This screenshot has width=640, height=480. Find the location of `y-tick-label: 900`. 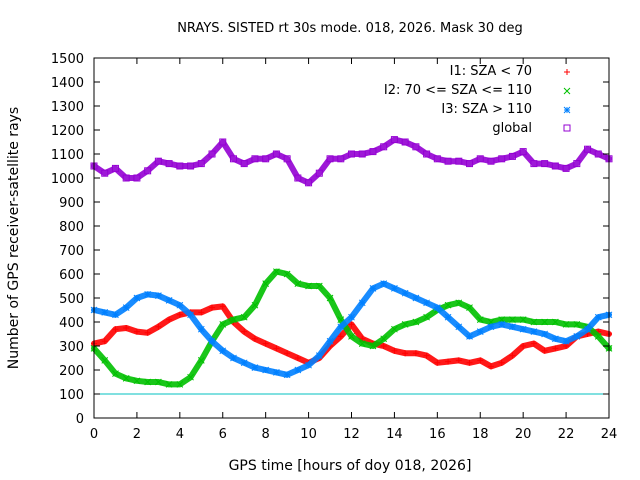

y-tick-label: 900 is located at coordinates (71, 203).